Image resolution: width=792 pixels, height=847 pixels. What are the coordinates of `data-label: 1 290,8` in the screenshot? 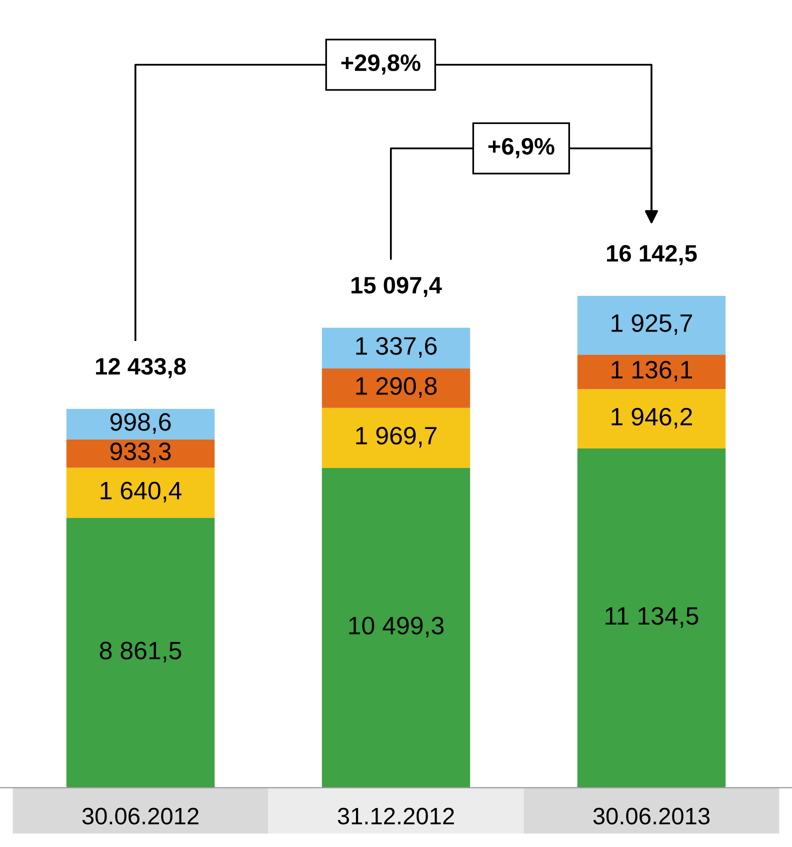 It's located at (396, 387).